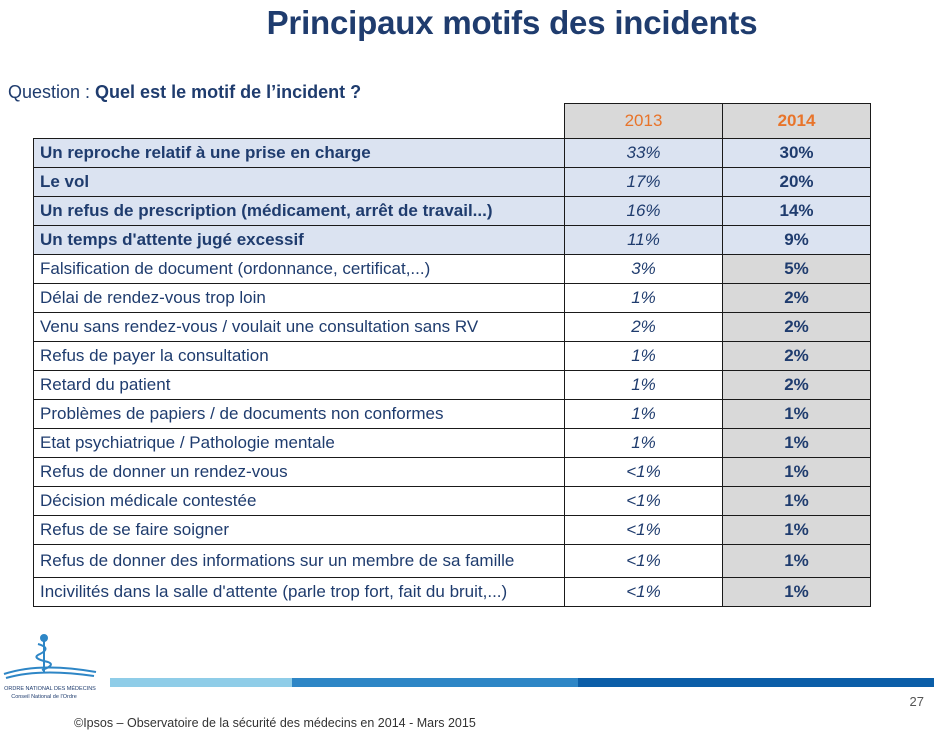  What do you see at coordinates (299, 501) in the screenshot?
I see `row-label: Décision médicale contestée` at bounding box center [299, 501].